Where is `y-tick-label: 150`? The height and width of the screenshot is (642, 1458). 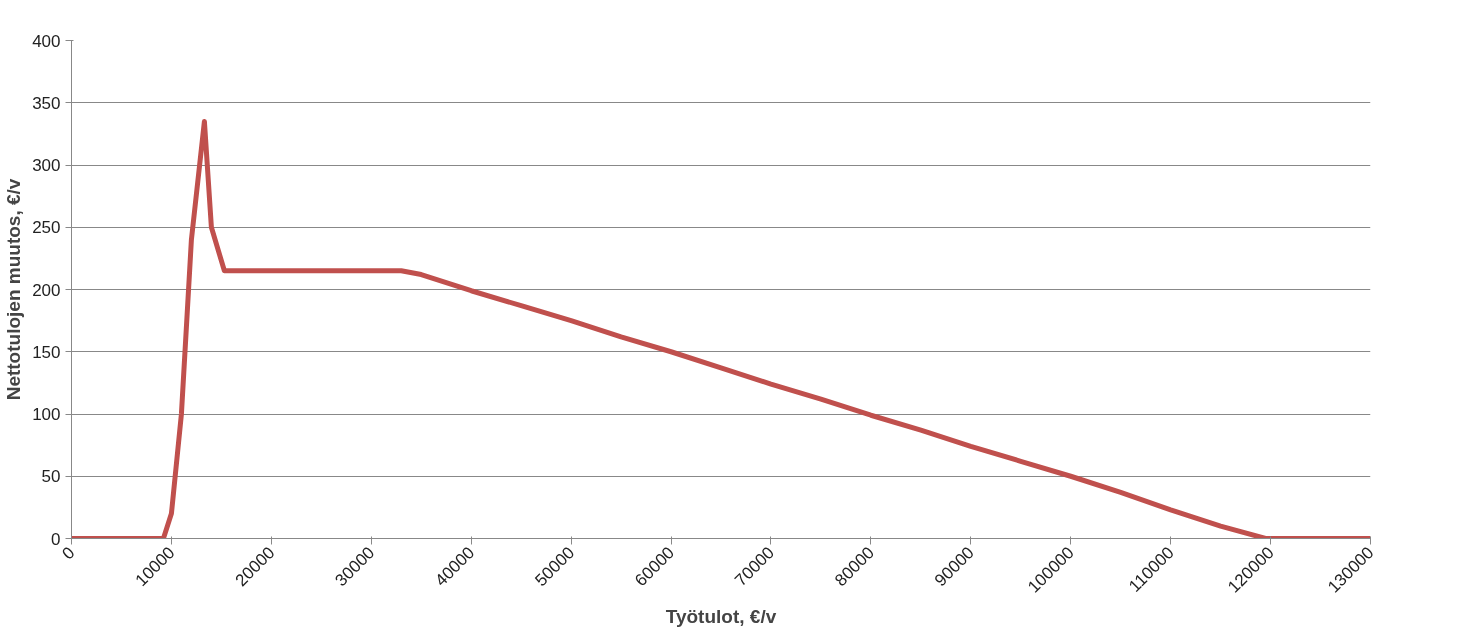
y-tick-label: 150 is located at coordinates (46, 352).